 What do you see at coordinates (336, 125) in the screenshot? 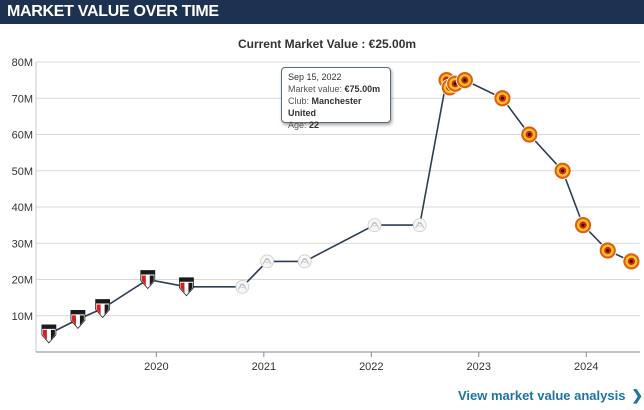
I see `tooltip-age-row: Age: 22` at bounding box center [336, 125].